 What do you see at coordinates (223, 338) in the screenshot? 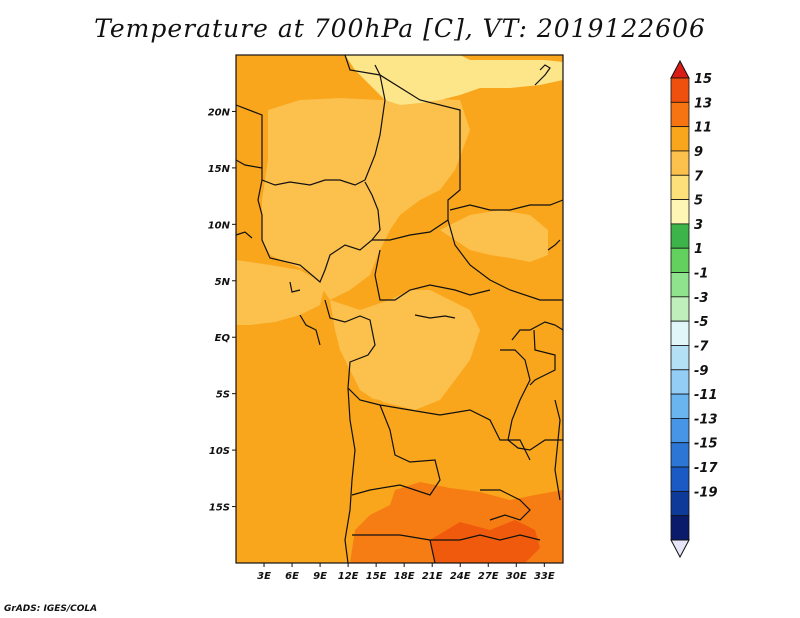
I see `lat-tick-label: EQ` at bounding box center [223, 338].